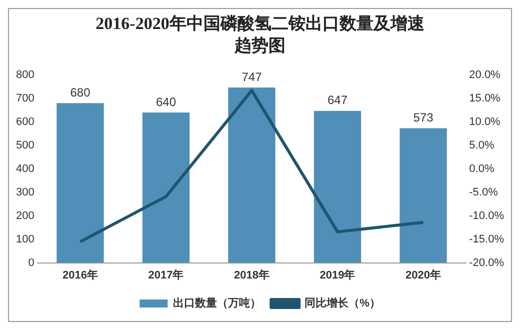 This screenshot has height=330, width=520. What do you see at coordinates (25, 75) in the screenshot?
I see `y-tick-label: 800` at bounding box center [25, 75].